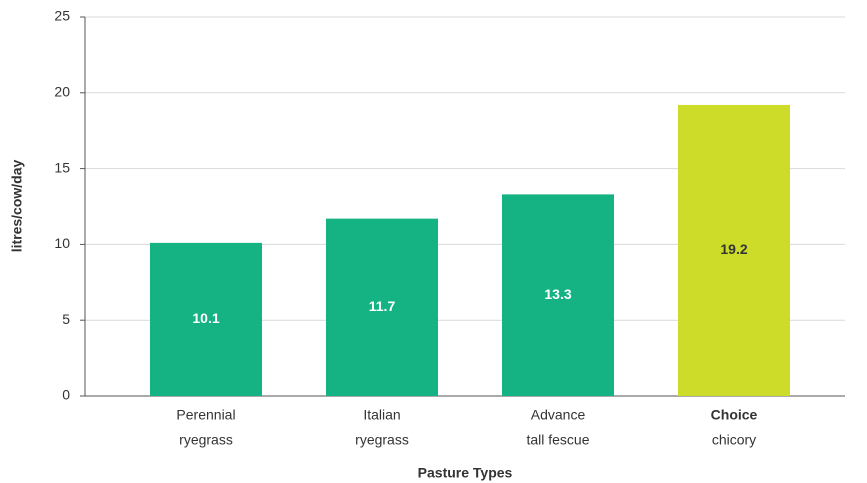 The width and height of the screenshot is (867, 483). I want to click on data-label: 10.1, so click(205, 318).